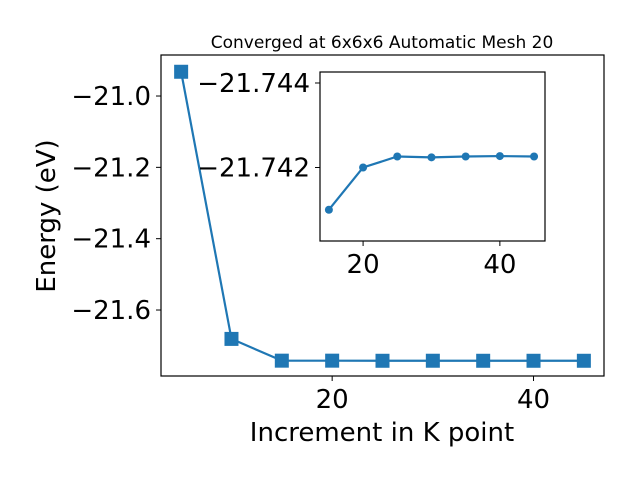 Image resolution: width=640 pixels, height=484 pixels. I want to click on main-y-tick-label: −21.4, so click(111, 240).